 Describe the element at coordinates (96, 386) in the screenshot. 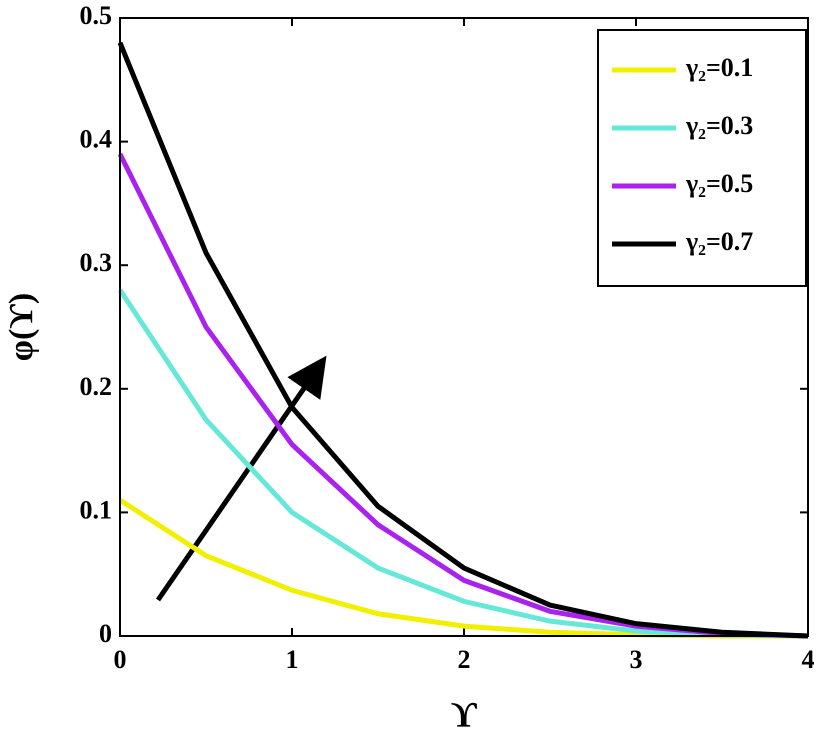

I see `y-tick-label: 0.2` at that location.